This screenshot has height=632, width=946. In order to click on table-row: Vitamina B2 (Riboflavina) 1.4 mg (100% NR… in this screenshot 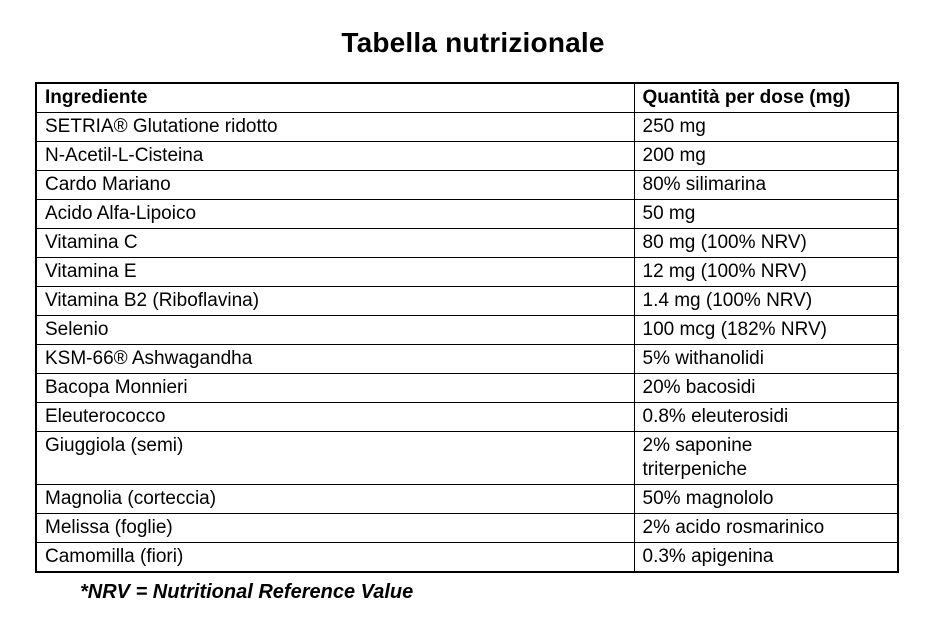, I will do `click(467, 301)`.